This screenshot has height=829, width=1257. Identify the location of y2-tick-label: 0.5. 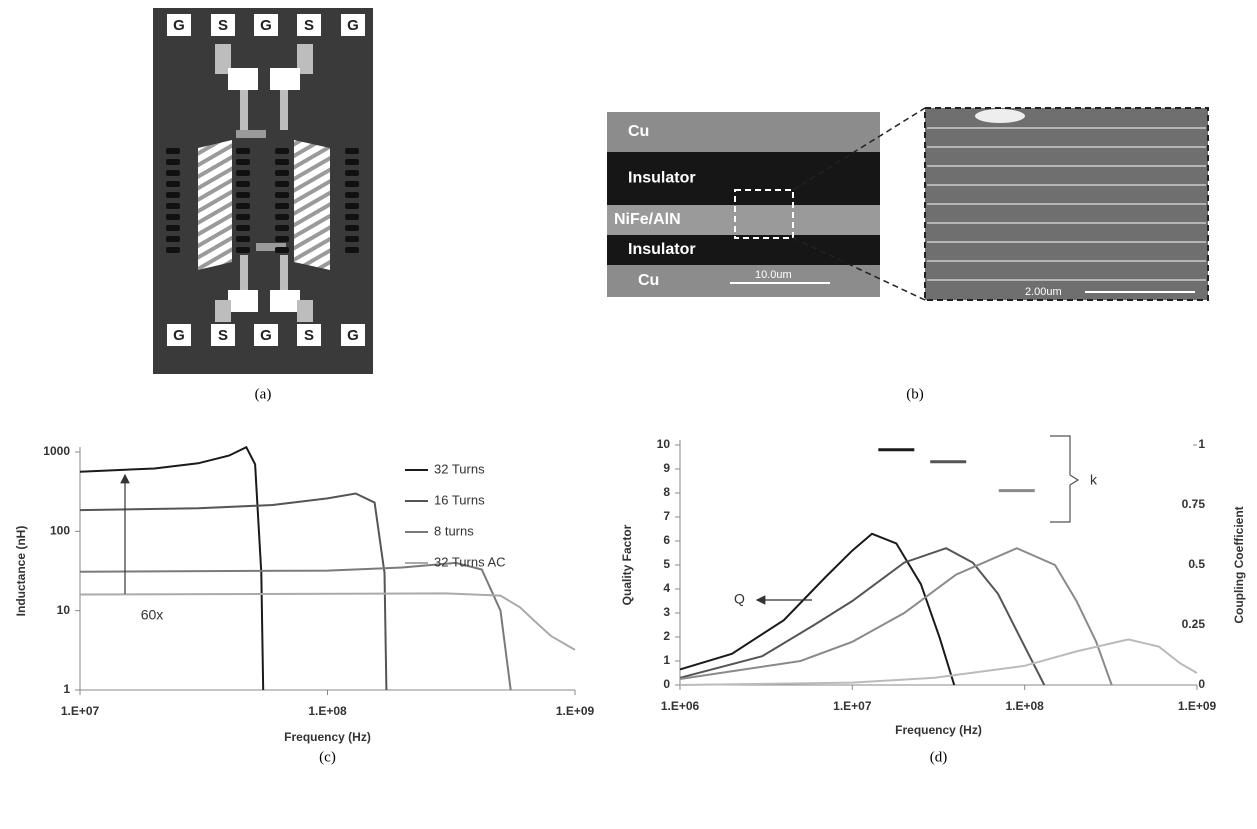
(1196, 564).